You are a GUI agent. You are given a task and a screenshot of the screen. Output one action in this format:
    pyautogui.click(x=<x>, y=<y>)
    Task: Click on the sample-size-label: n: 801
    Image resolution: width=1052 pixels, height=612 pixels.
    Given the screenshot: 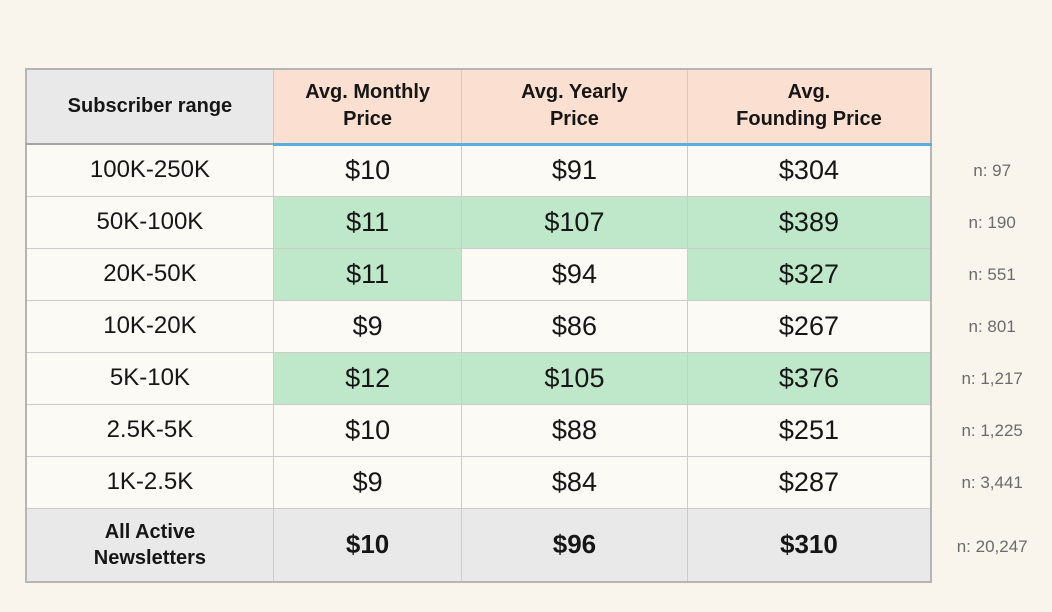 What is the action you would take?
    pyautogui.click(x=992, y=326)
    